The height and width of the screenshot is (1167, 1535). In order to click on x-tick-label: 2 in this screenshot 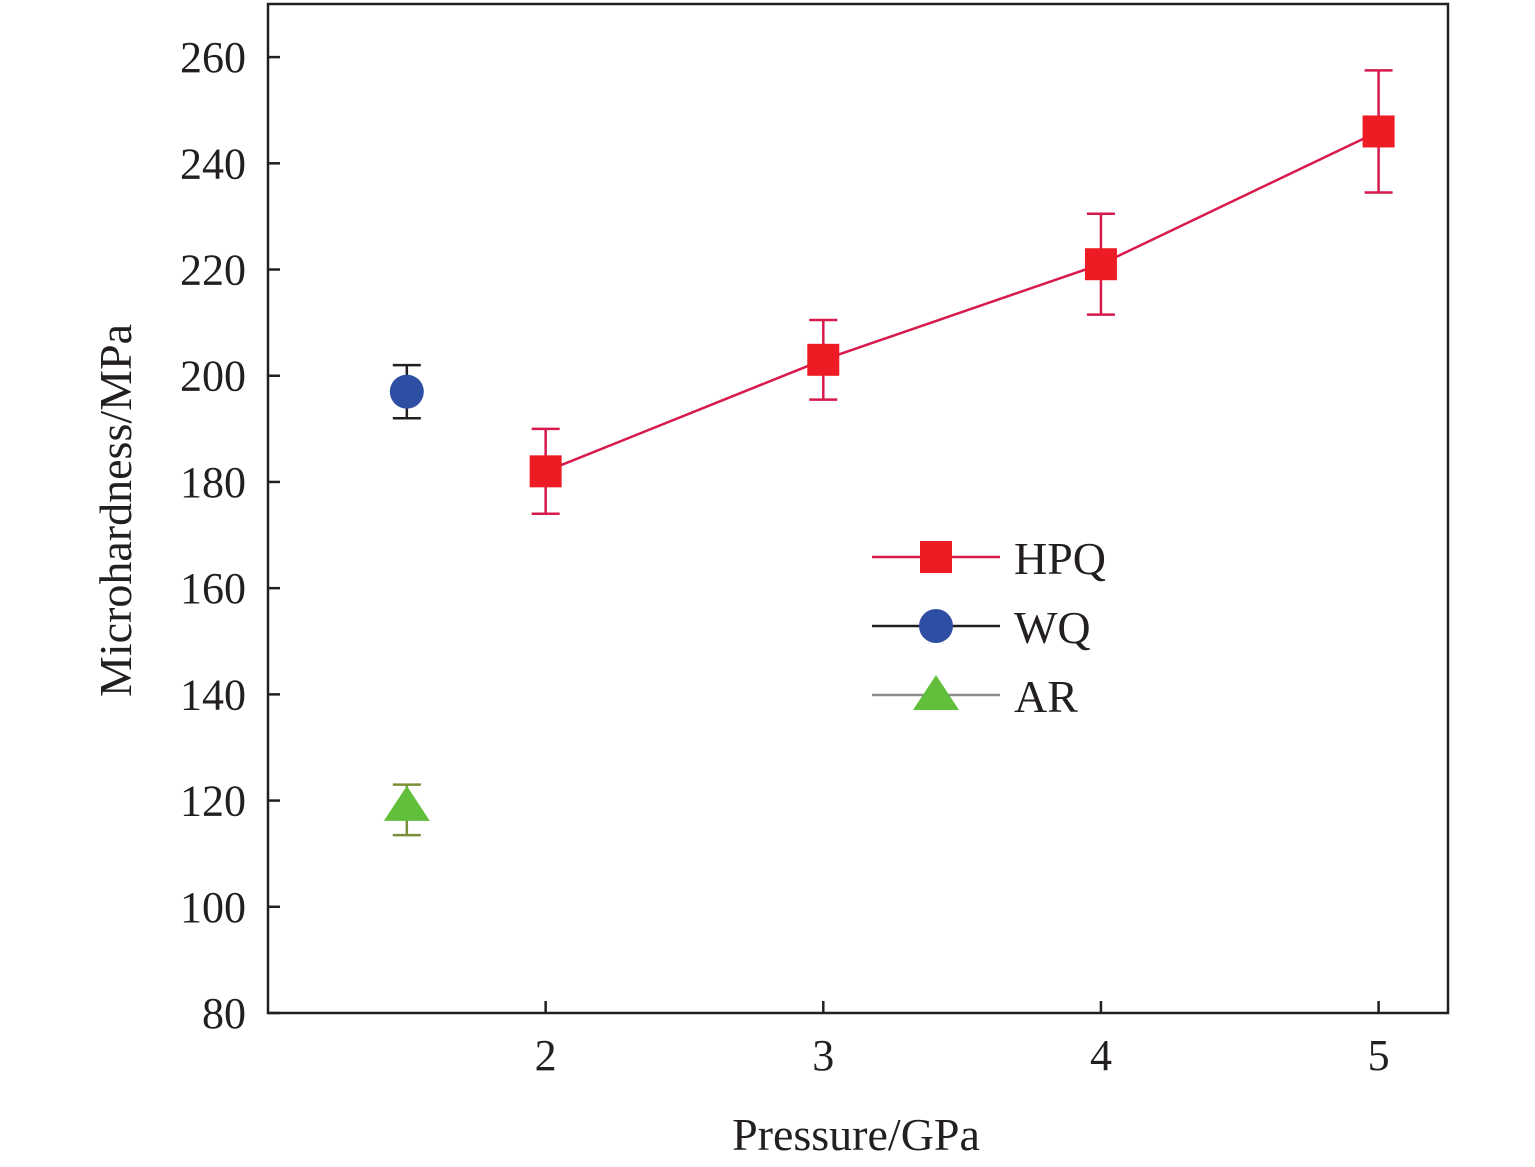, I will do `click(546, 1055)`.